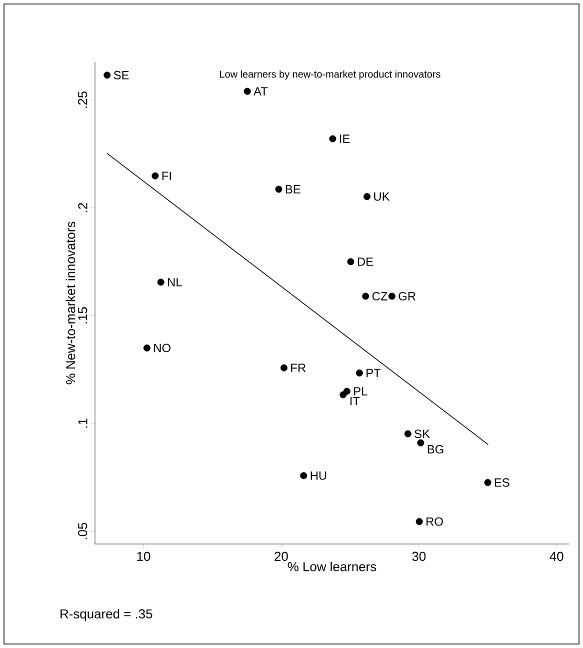 This screenshot has width=583, height=648. Describe the element at coordinates (83, 99) in the screenshot. I see `y-tick-label: .25` at that location.